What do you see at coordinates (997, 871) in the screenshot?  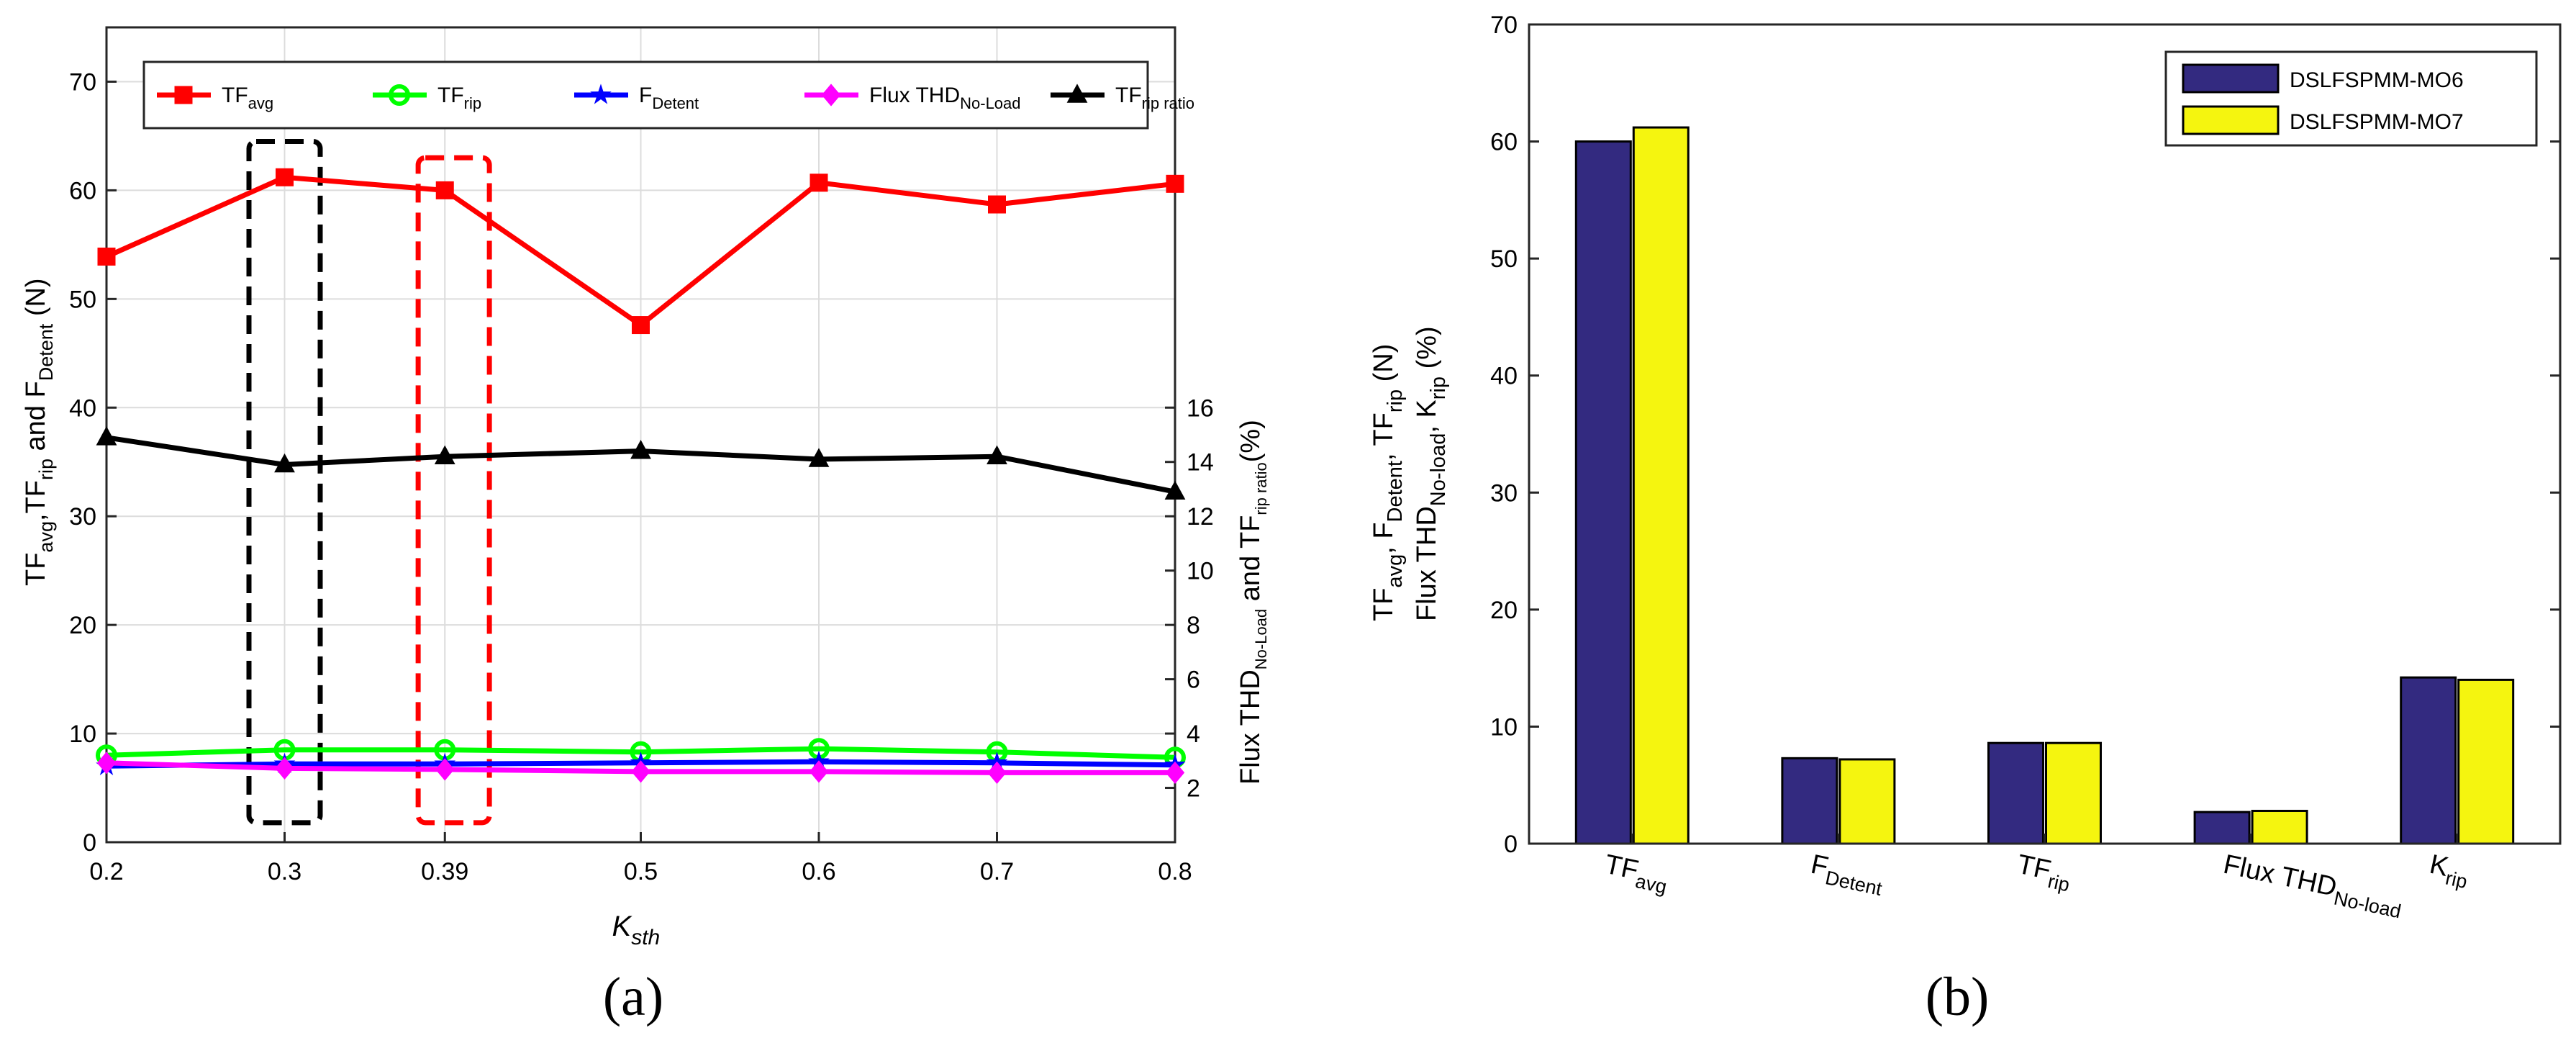 I see `x-tick-label: 0.7` at bounding box center [997, 871].